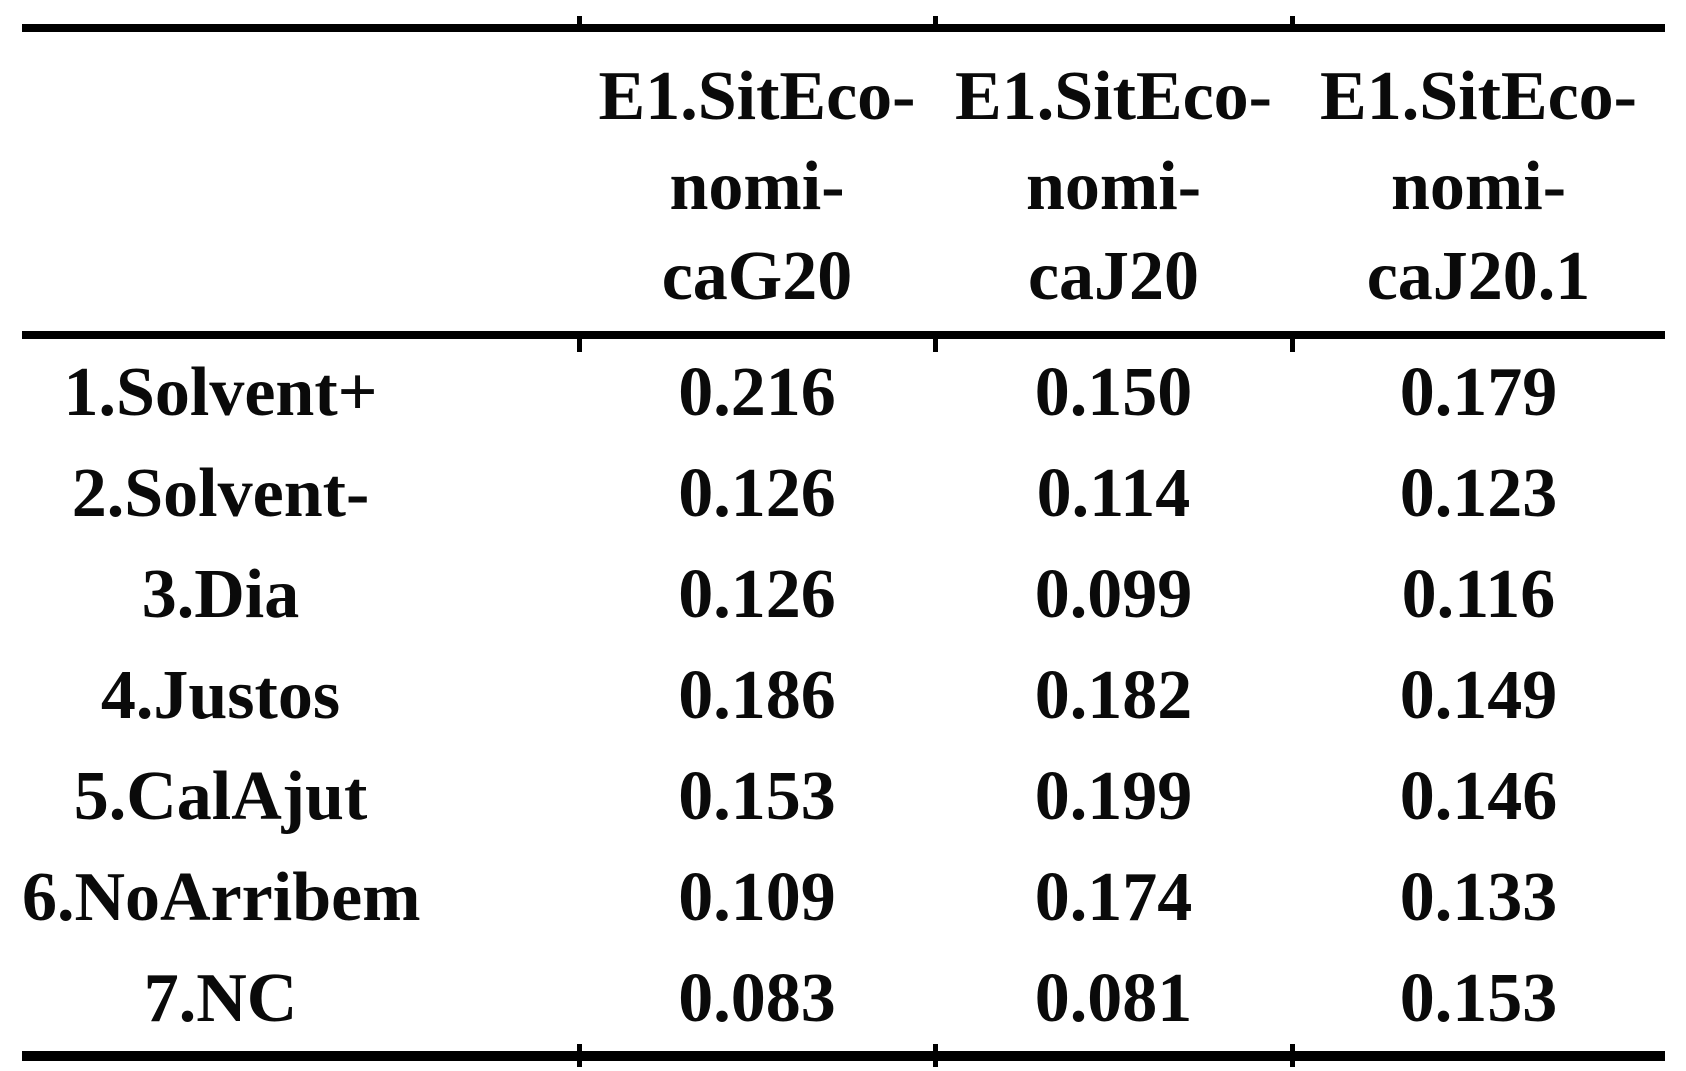 The height and width of the screenshot is (1071, 1686). I want to click on cell-value: 0.114, so click(1113, 493).